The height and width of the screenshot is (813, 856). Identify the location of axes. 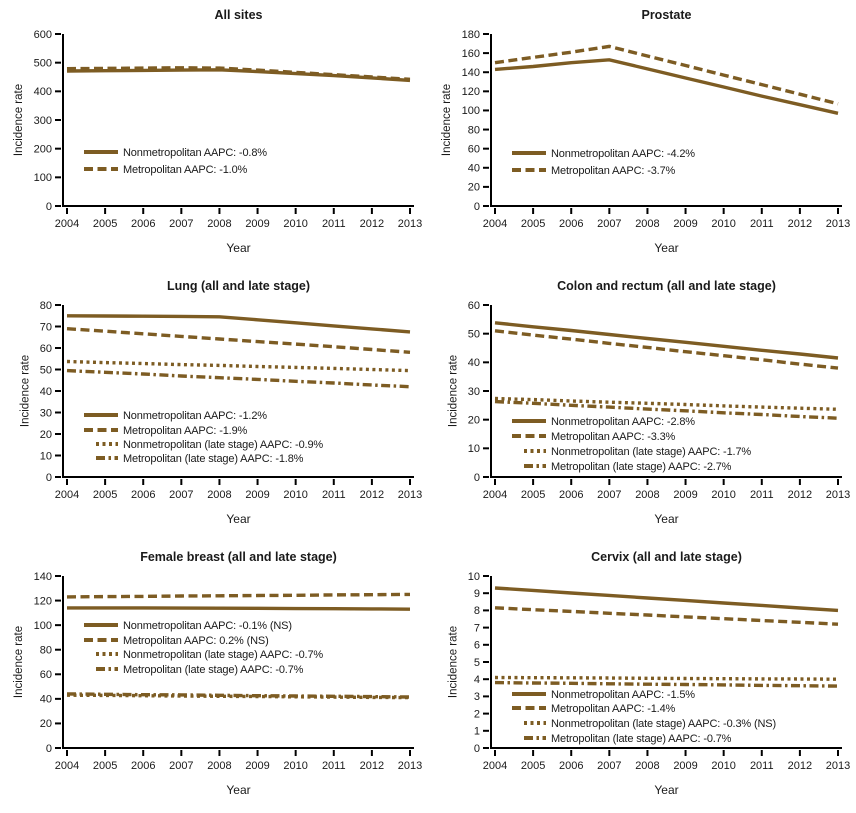
(238, 662).